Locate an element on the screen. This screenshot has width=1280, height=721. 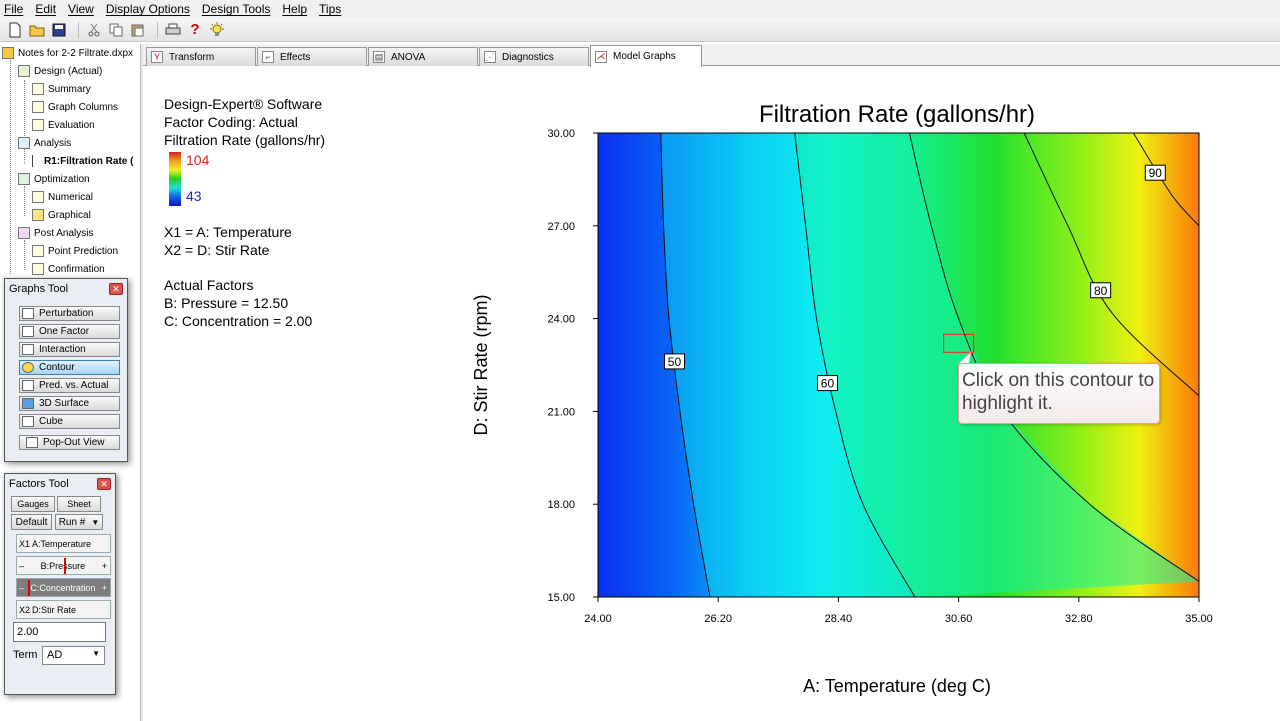
paste-icon is located at coordinates (138, 30).